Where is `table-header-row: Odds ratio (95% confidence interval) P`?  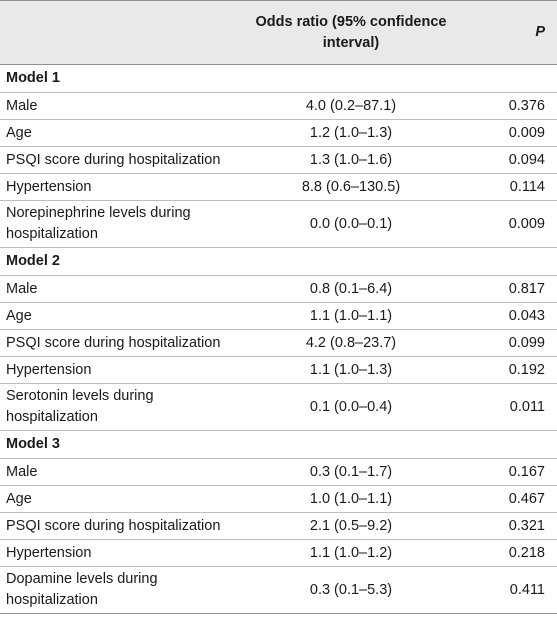
table-header-row: Odds ratio (95% confidence interval) P is located at coordinates (278, 32).